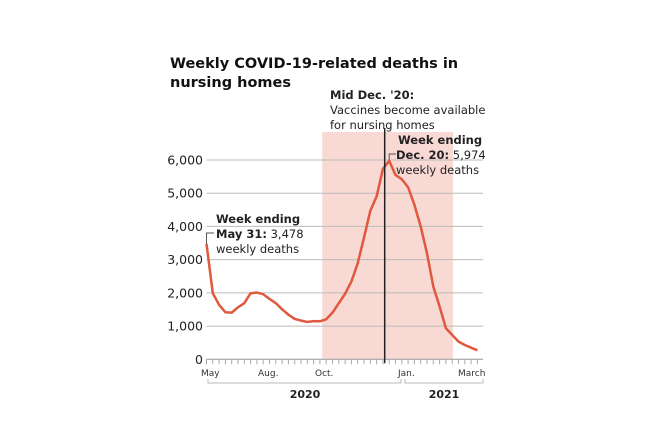 This screenshot has height=445, width=660. Describe the element at coordinates (444, 394) in the screenshot. I see `year-label: 2021` at that location.